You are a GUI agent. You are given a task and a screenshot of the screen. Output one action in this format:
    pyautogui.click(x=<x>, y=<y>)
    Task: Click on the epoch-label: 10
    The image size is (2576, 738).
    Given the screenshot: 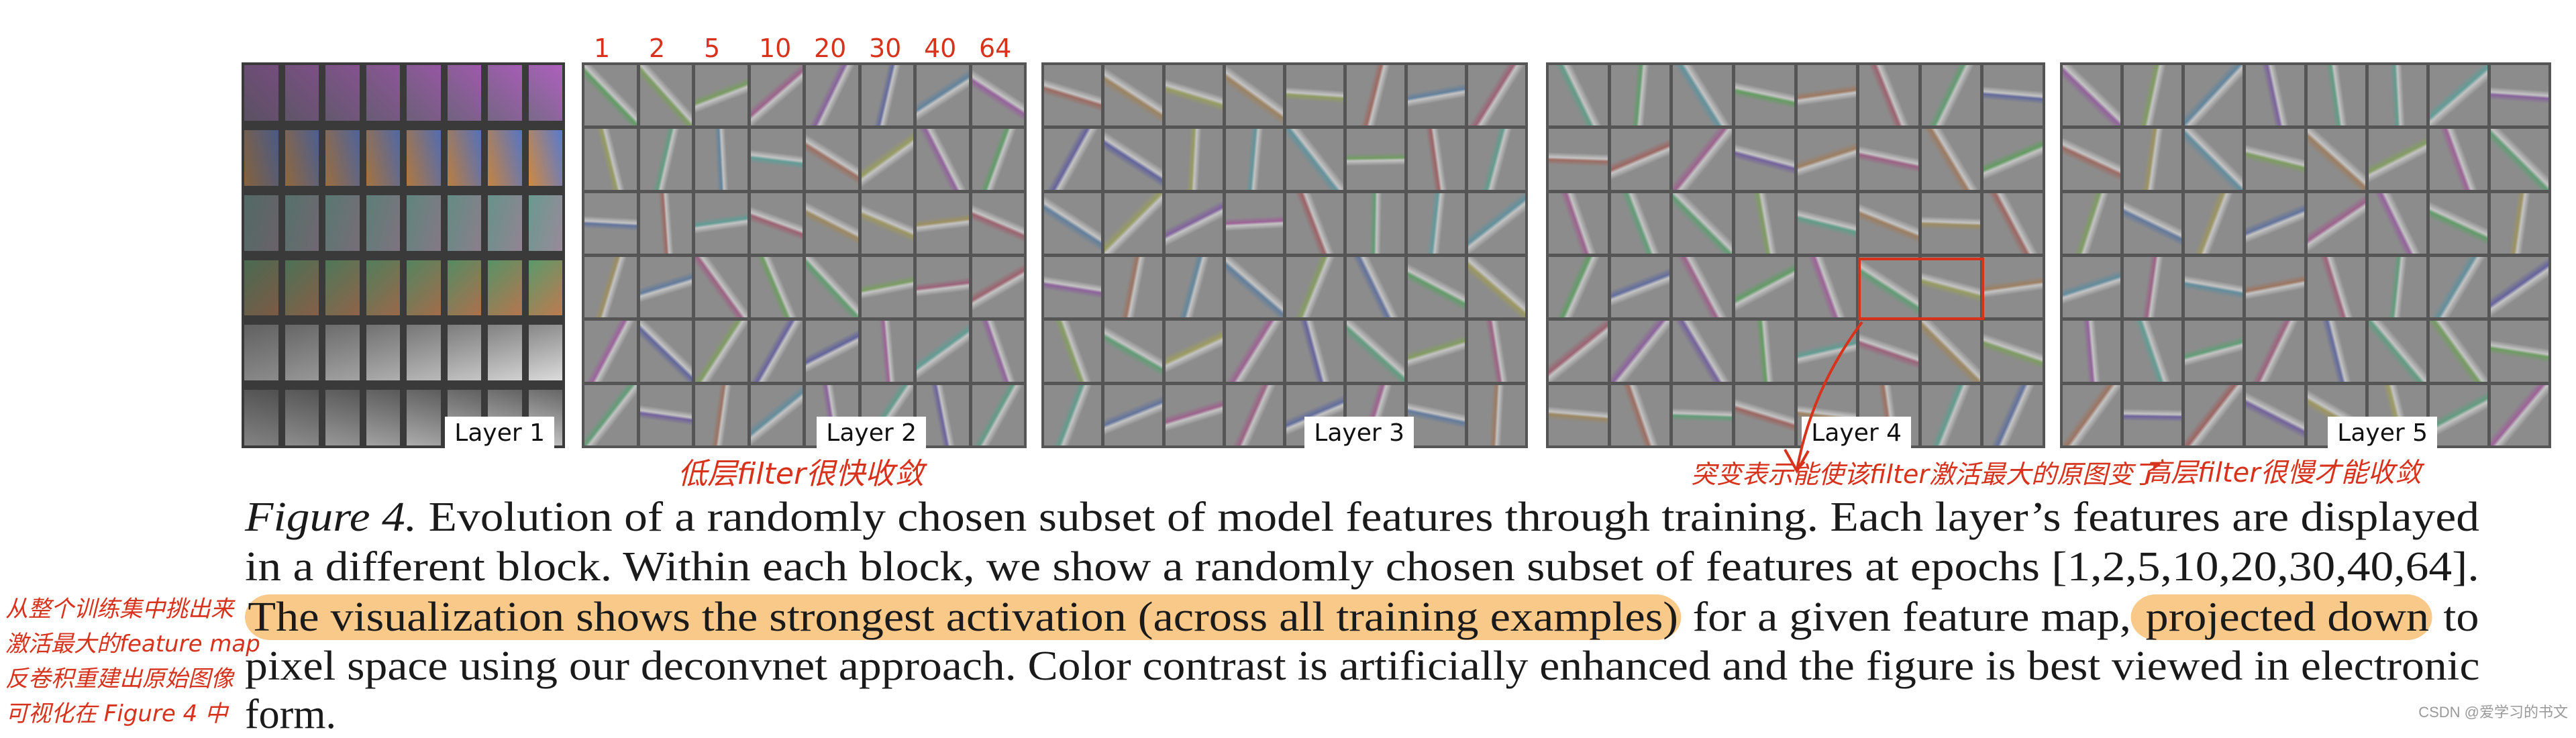 What is the action you would take?
    pyautogui.click(x=775, y=48)
    